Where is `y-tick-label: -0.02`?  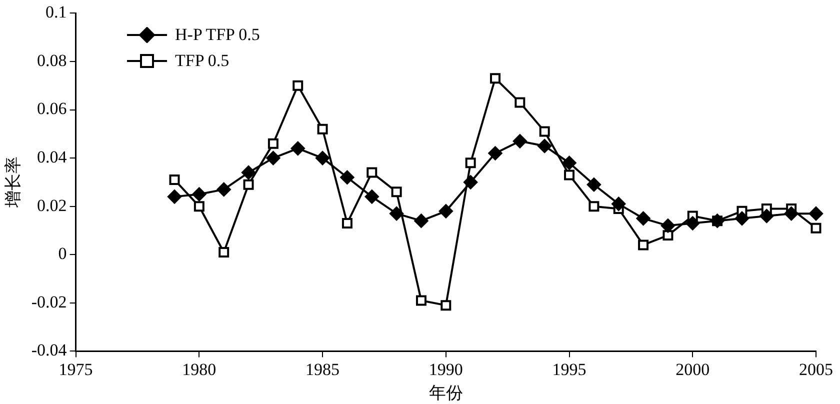 y-tick-label: -0.02 is located at coordinates (49, 302).